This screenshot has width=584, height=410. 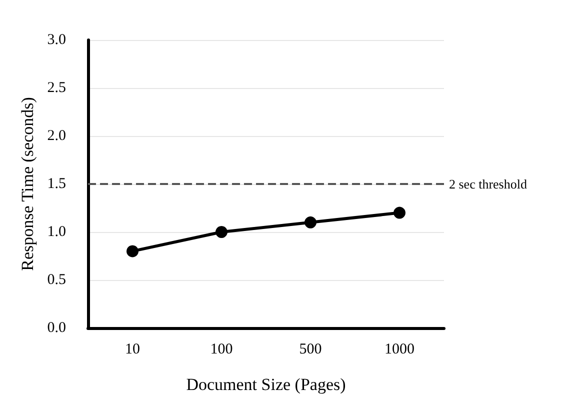 I want to click on x-tick-label: 100, so click(x=221, y=350).